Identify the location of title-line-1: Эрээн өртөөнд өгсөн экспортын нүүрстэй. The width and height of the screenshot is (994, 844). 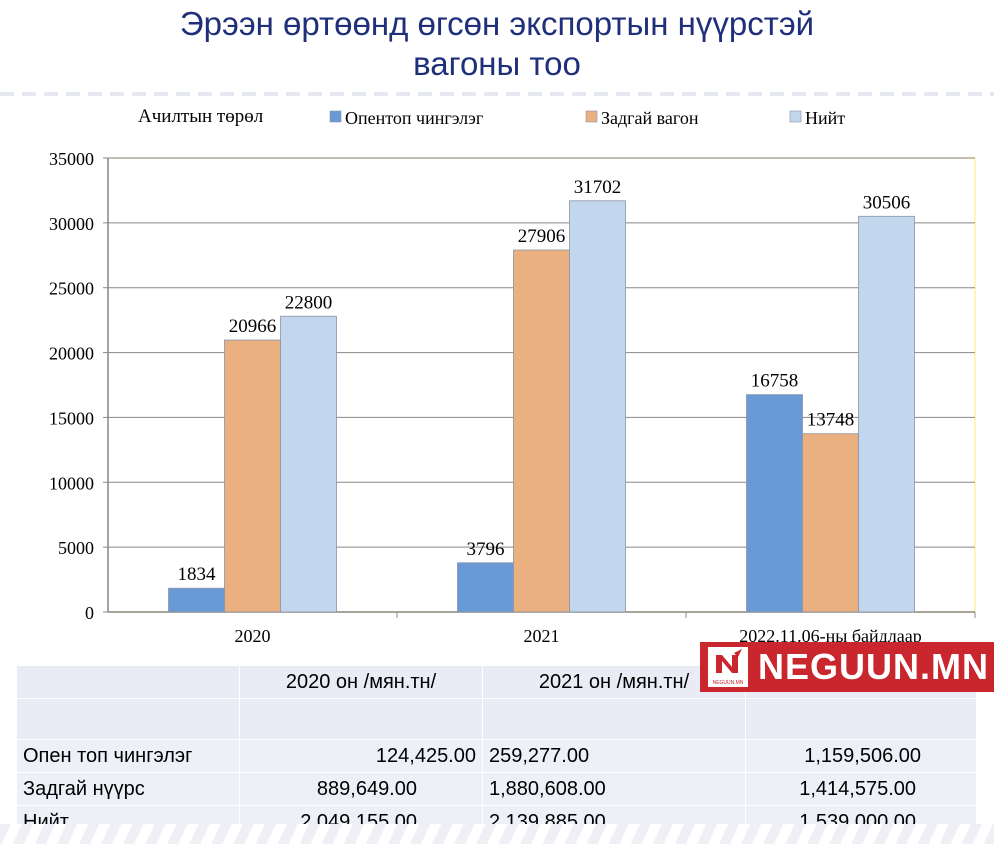
(497, 23).